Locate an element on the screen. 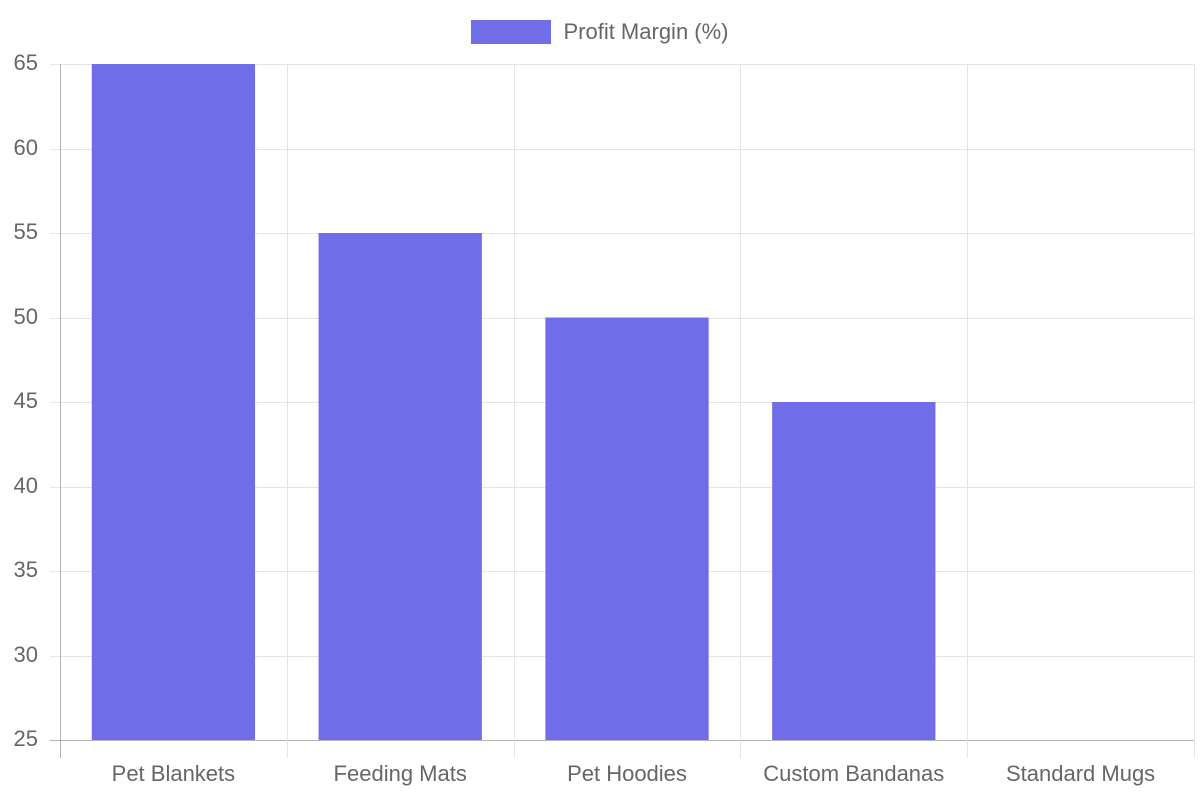 The image size is (1200, 800). x-tick-label: Standard Mugs is located at coordinates (1080, 773).